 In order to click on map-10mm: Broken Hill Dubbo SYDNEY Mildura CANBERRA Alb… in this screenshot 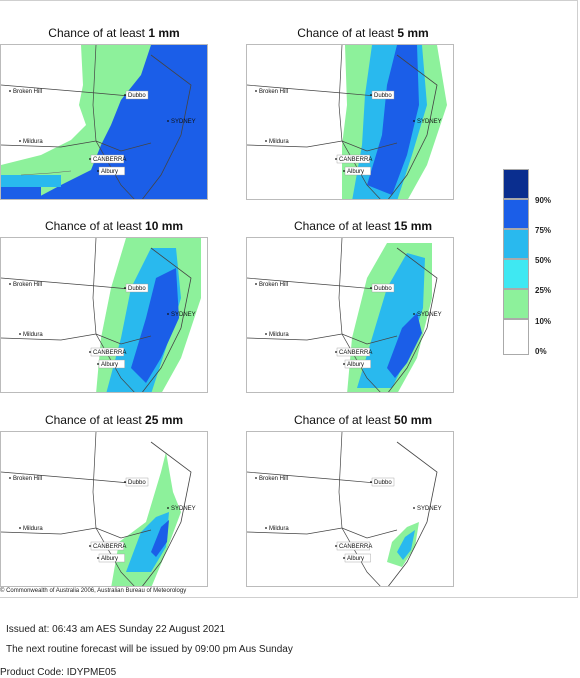, I will do `click(104, 315)`.